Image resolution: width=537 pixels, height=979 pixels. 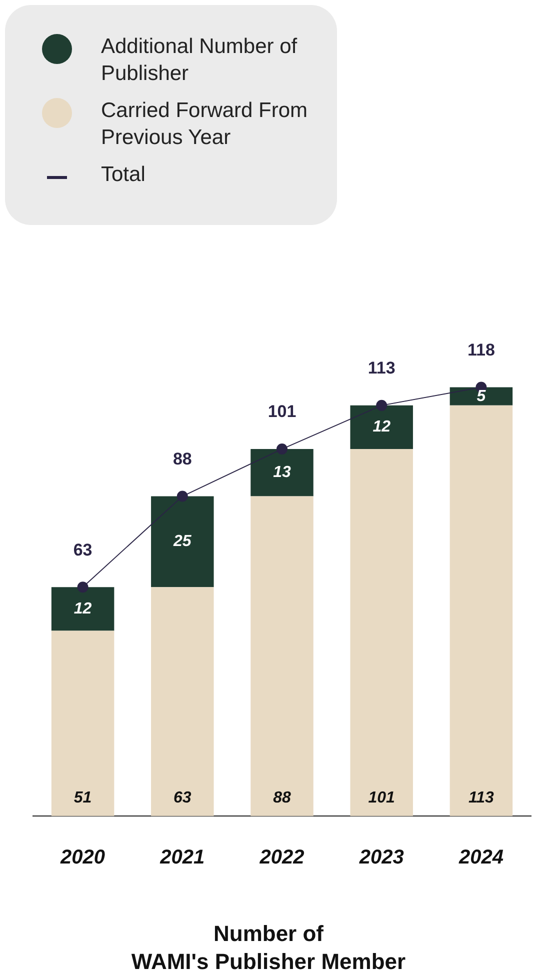 I want to click on data-label: 118, so click(x=481, y=350).